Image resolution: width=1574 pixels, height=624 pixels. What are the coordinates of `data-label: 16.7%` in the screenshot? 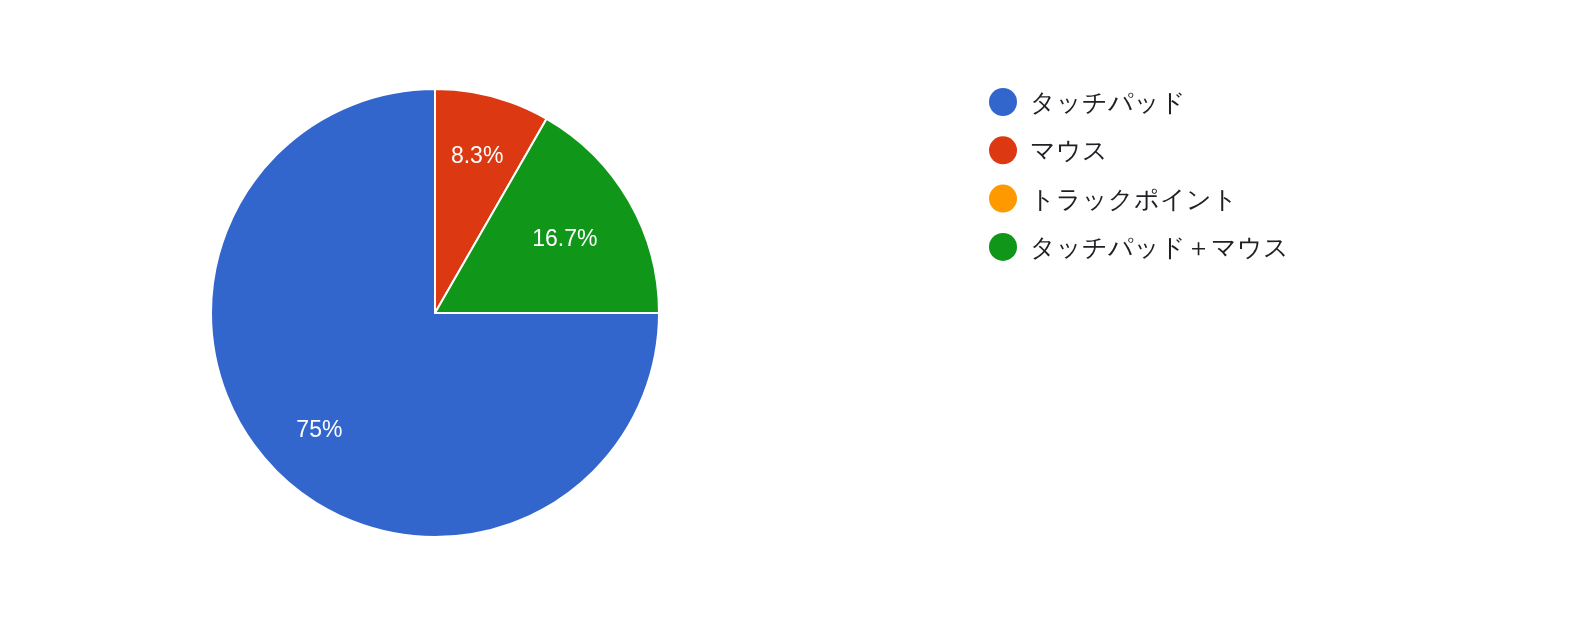 It's located at (565, 237).